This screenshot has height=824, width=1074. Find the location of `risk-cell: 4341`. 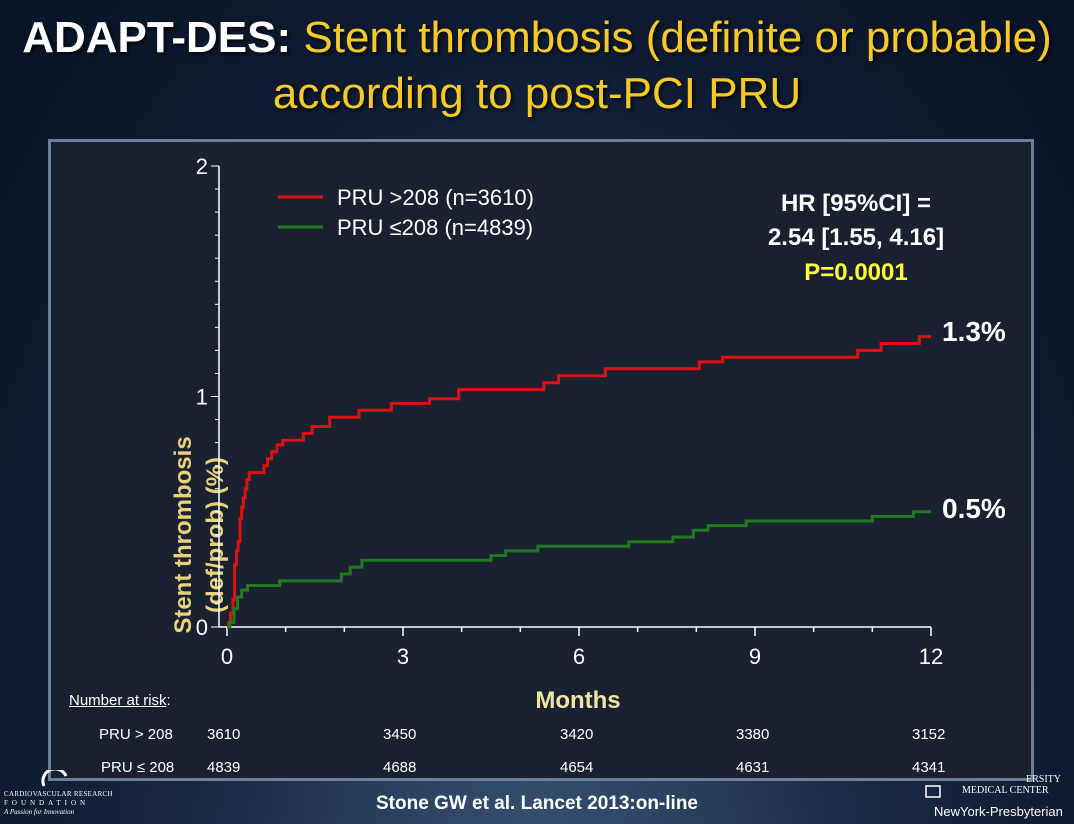

risk-cell: 4341 is located at coordinates (929, 767).